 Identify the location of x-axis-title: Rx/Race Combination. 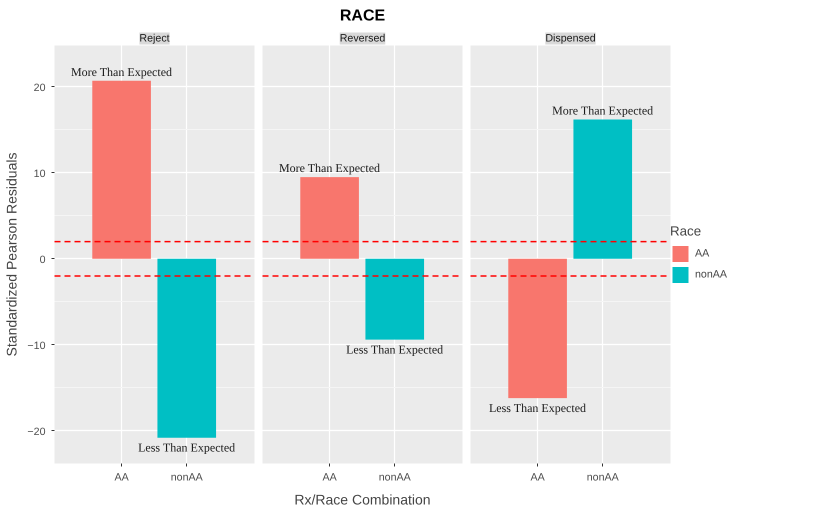
(362, 500).